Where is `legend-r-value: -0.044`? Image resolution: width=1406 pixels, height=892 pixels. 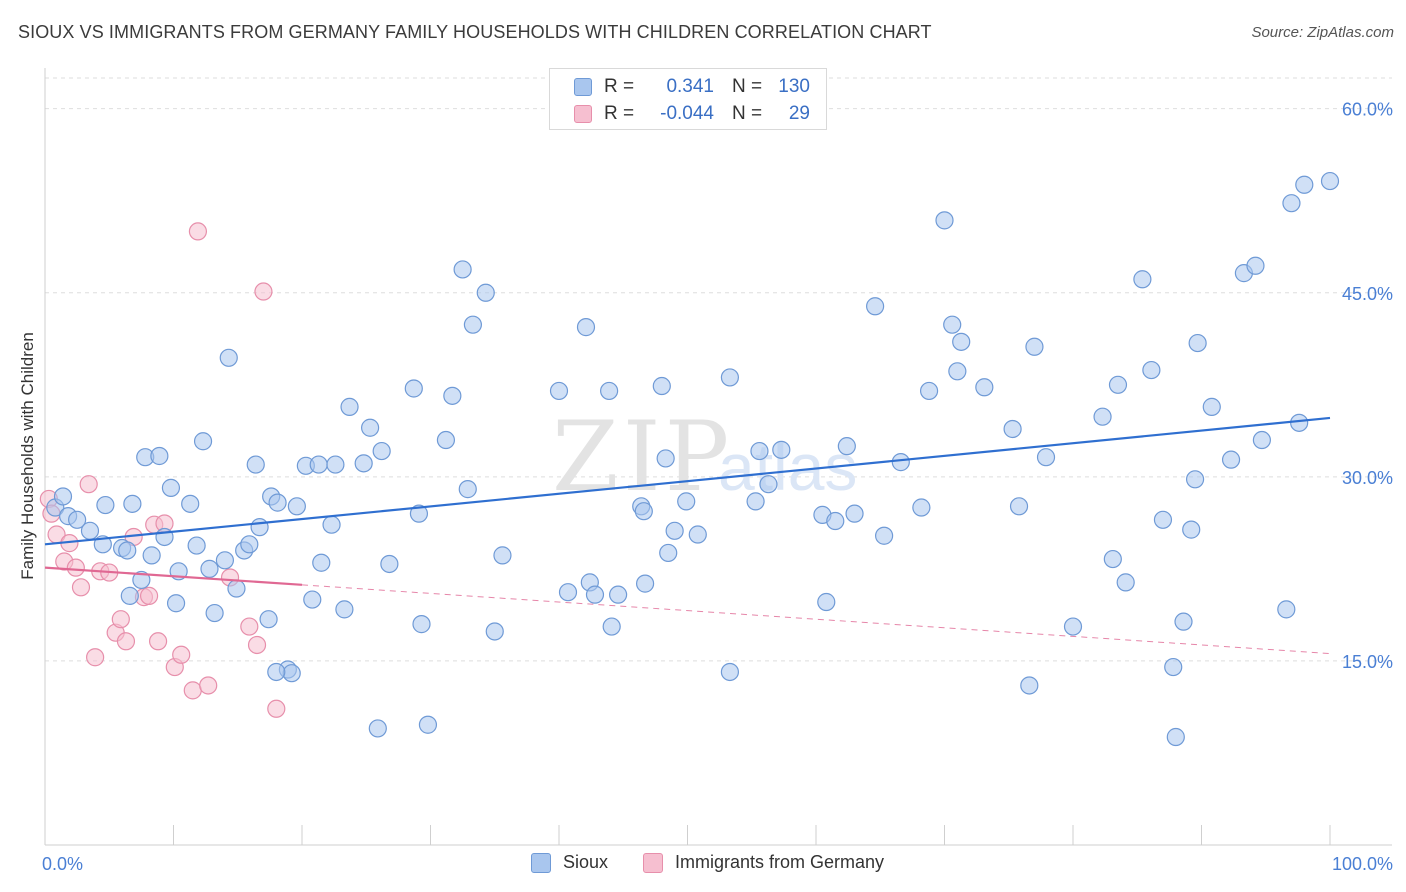 legend-r-value: -0.044 is located at coordinates (687, 113).